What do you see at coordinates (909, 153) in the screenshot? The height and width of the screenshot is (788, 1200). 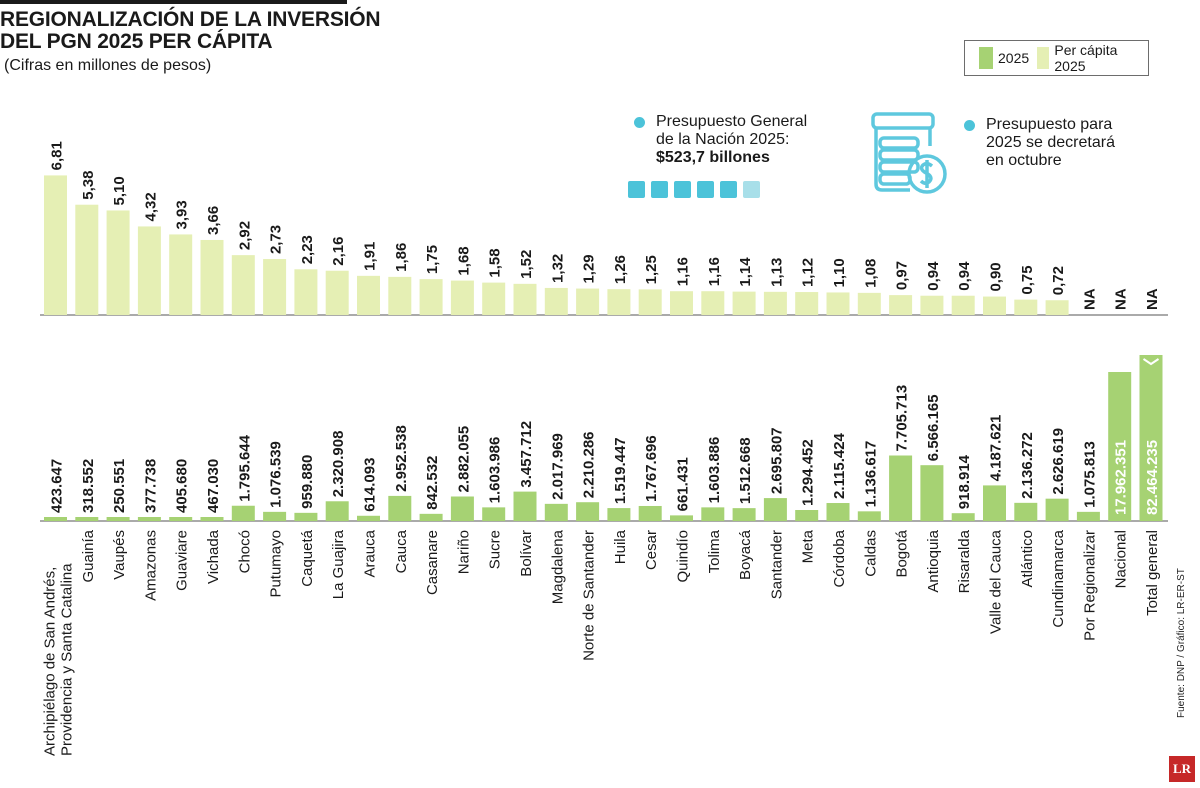 I see `money-jar-icon` at bounding box center [909, 153].